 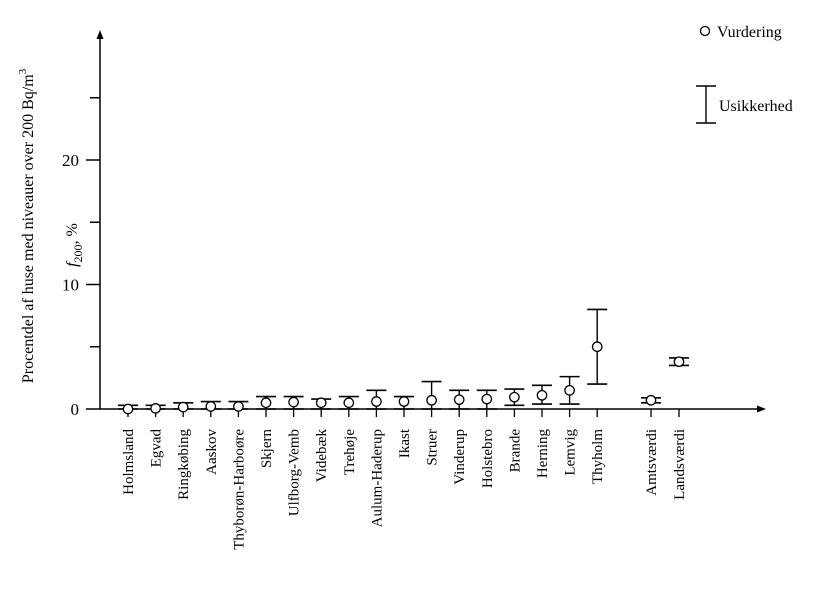 I want to click on category-label: Aulum-Haderup, so click(x=377, y=478).